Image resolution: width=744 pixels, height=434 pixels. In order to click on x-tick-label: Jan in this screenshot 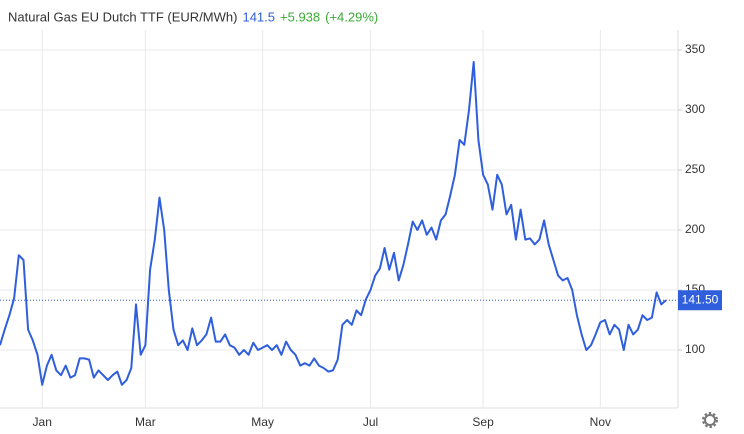, I will do `click(42, 422)`.